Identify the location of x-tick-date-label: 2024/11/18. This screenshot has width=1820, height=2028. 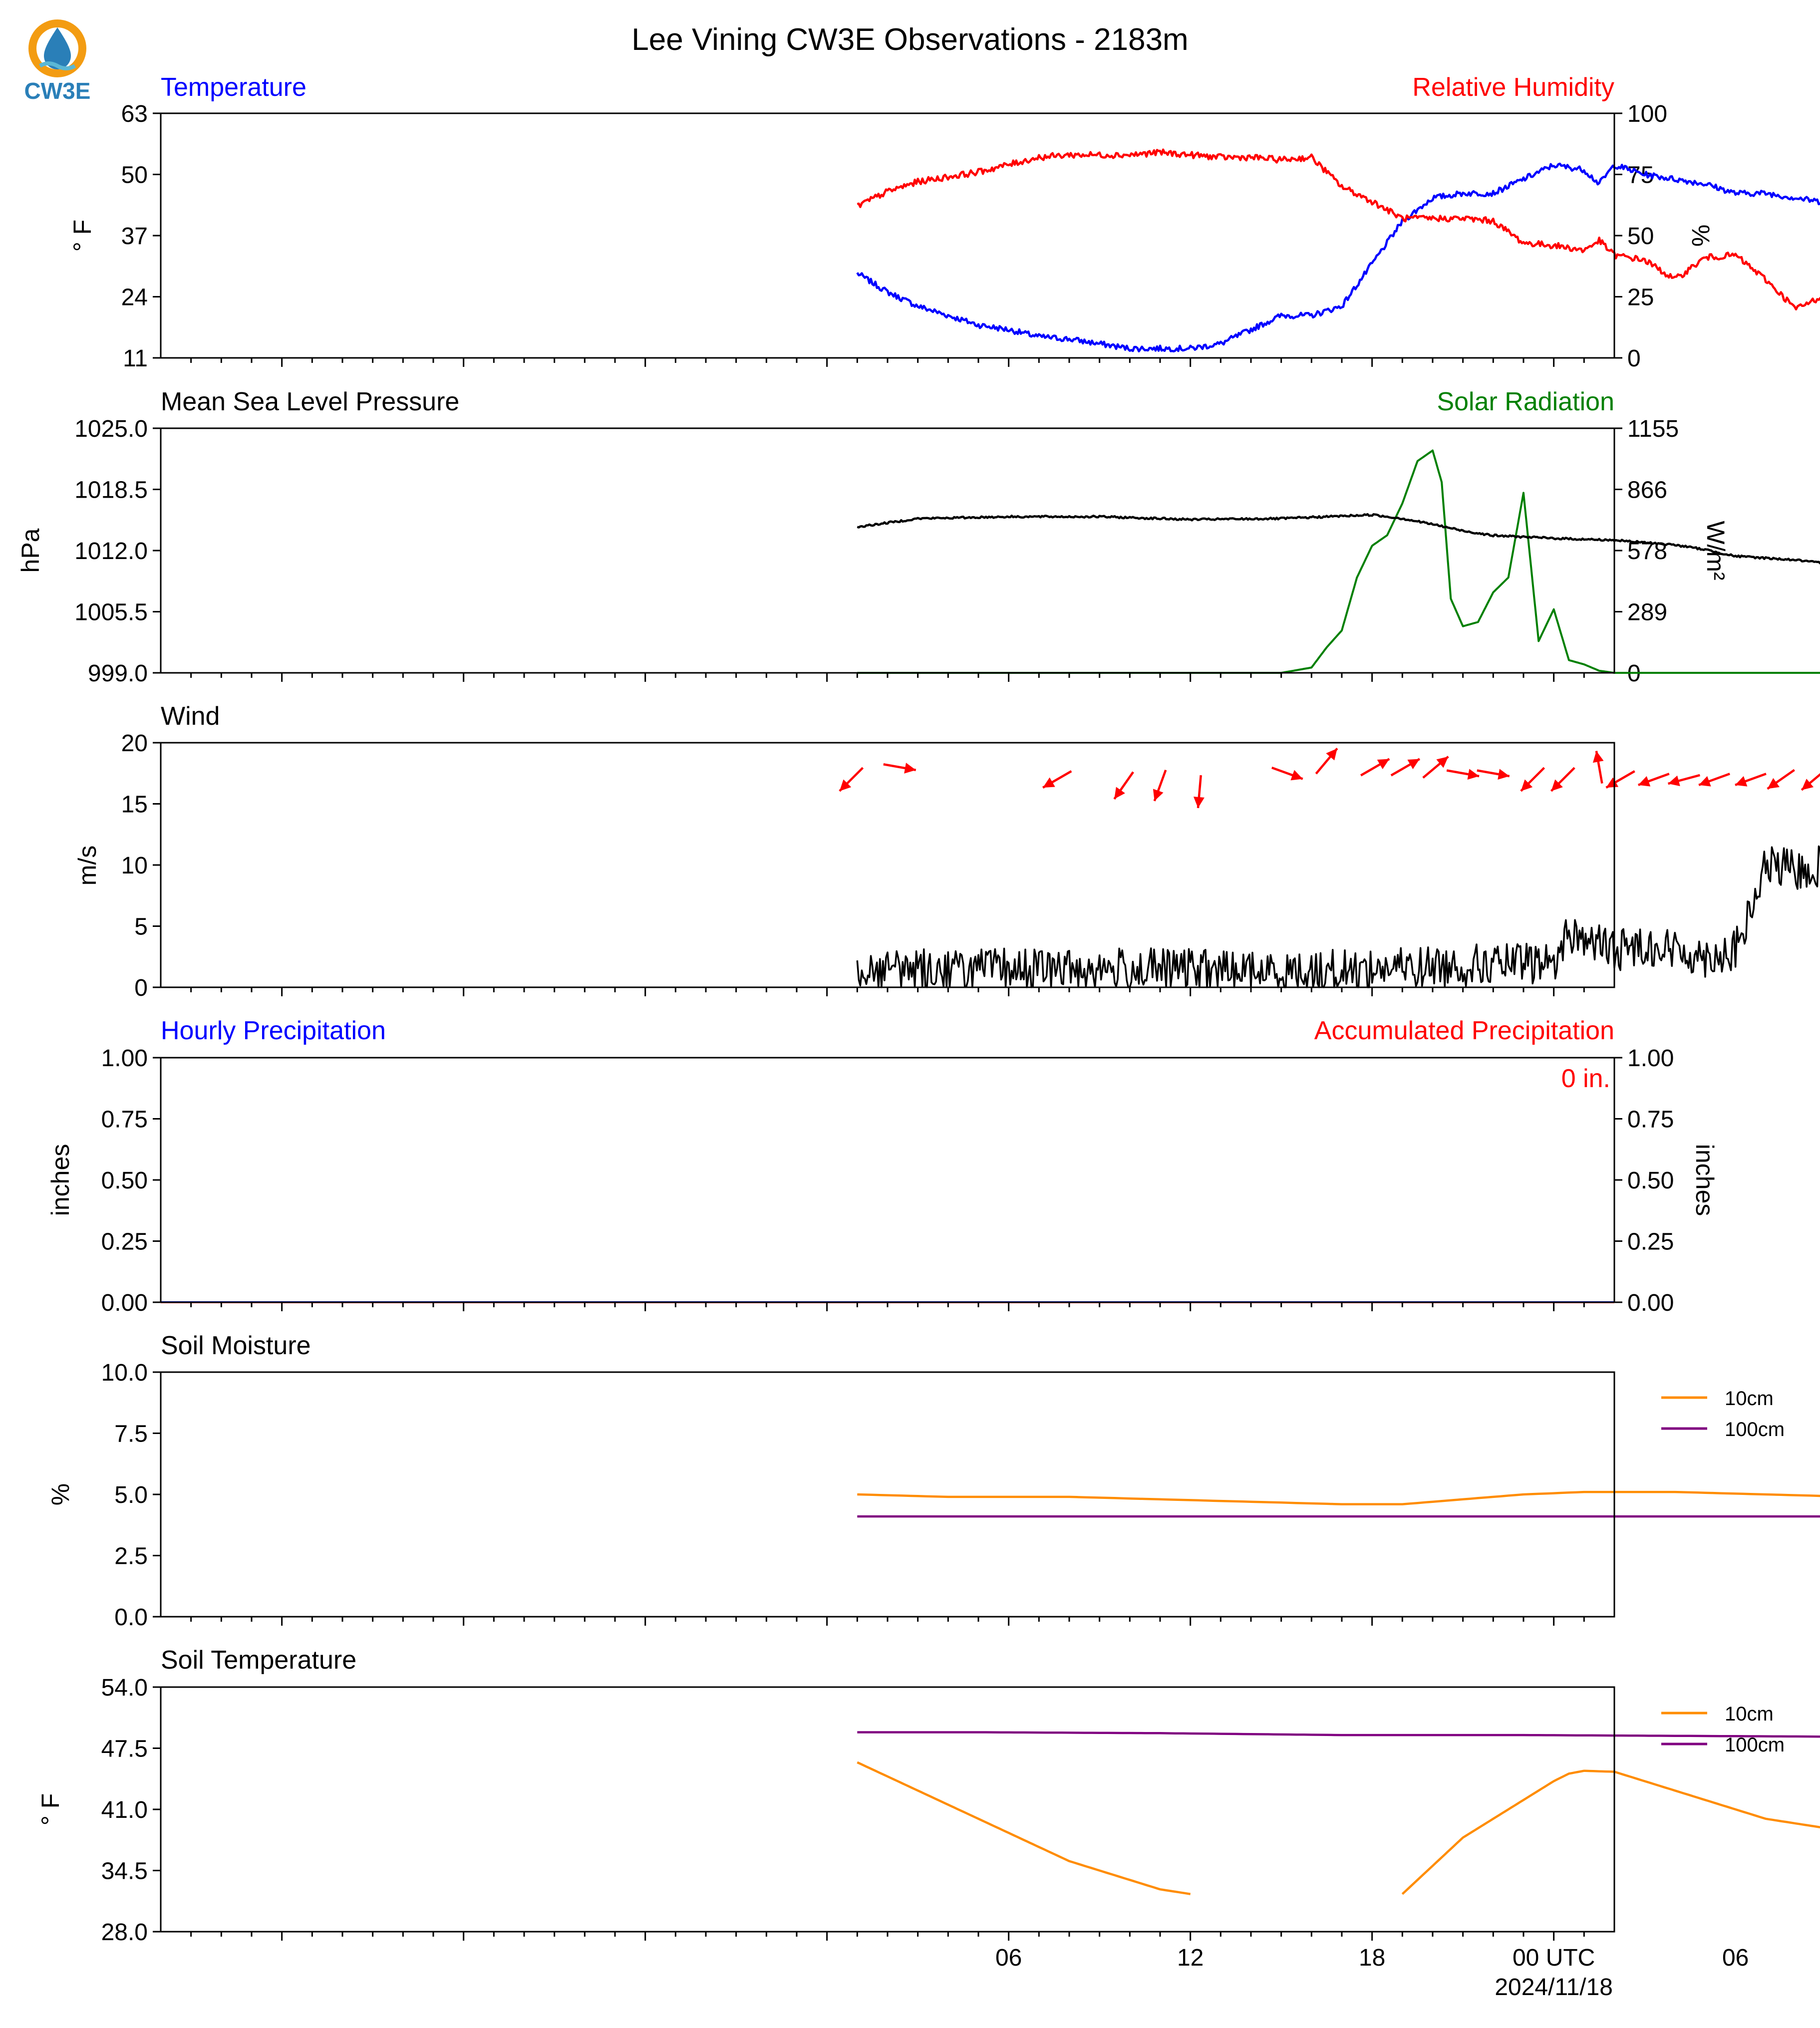
(1554, 1987).